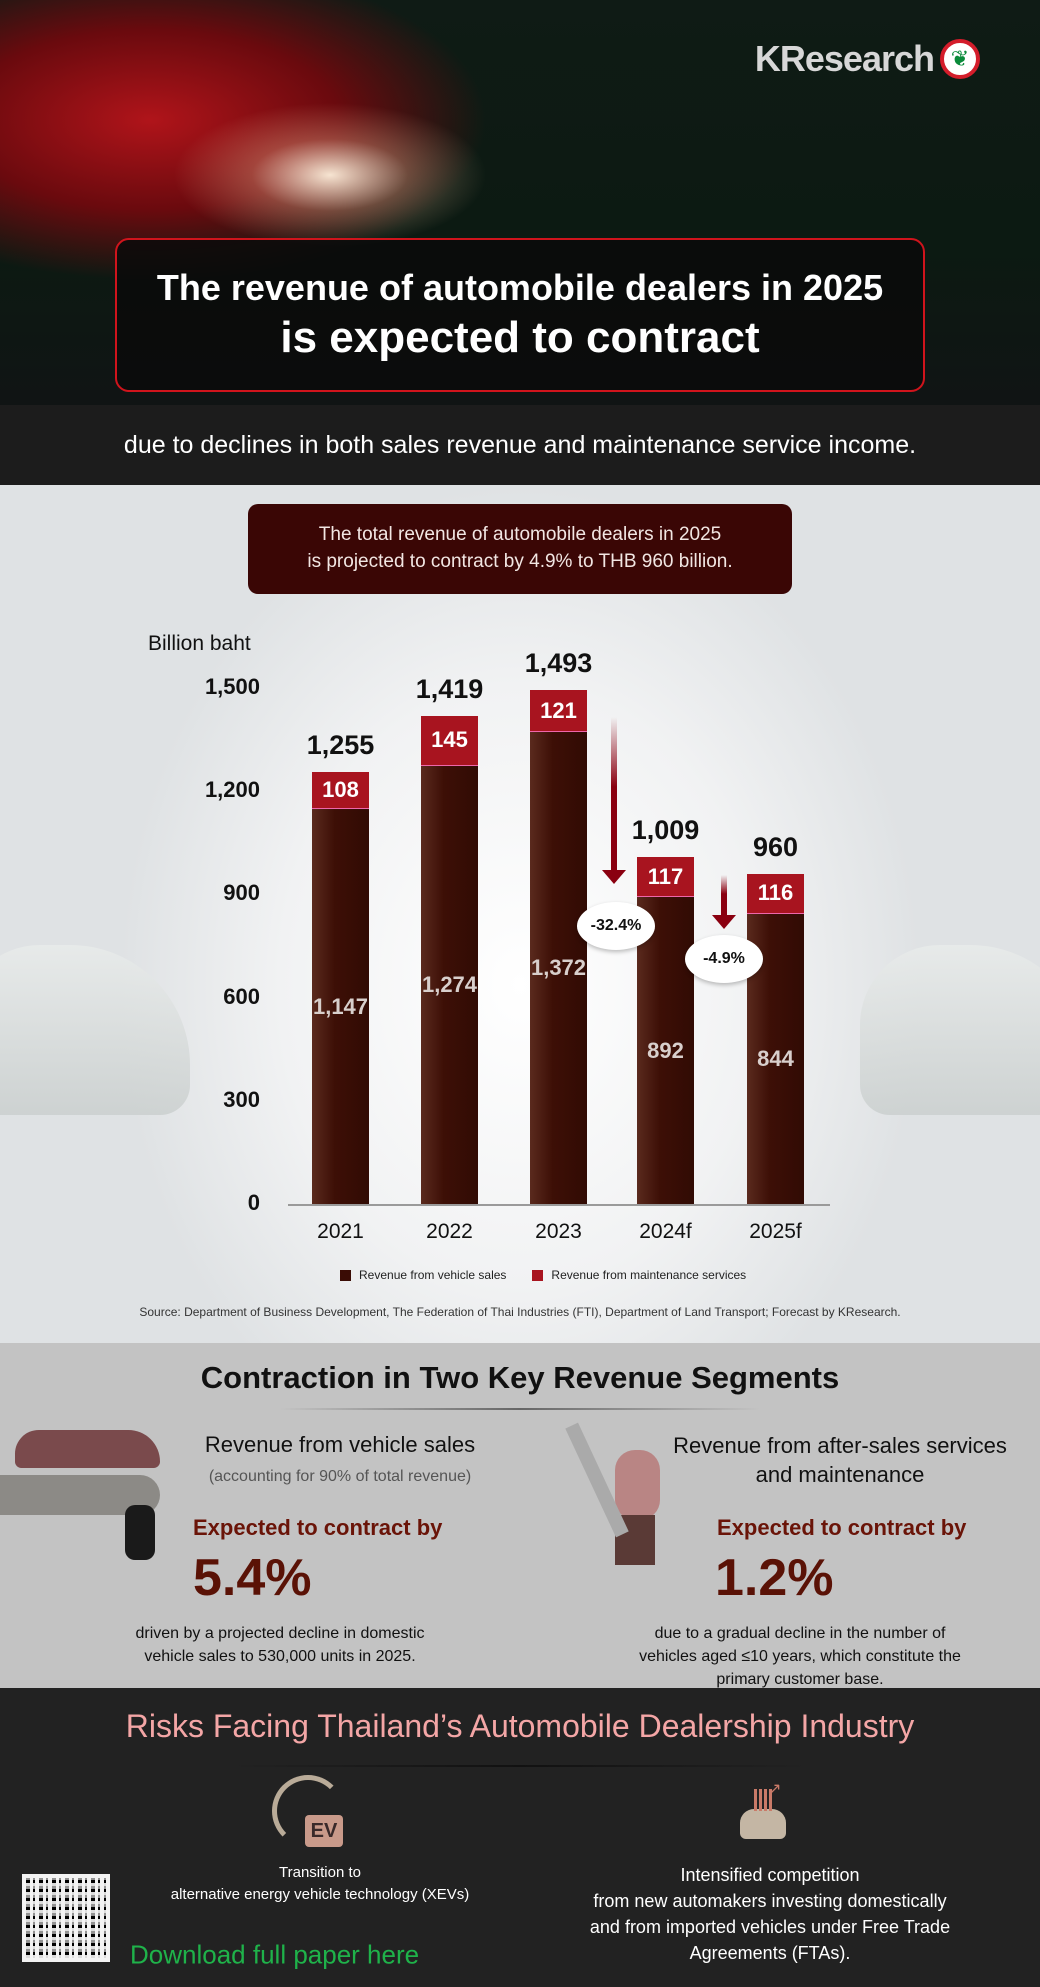 The width and height of the screenshot is (1040, 1987). What do you see at coordinates (340, 1006) in the screenshot?
I see `bar-segment-vehicle-sales: 1,147` at bounding box center [340, 1006].